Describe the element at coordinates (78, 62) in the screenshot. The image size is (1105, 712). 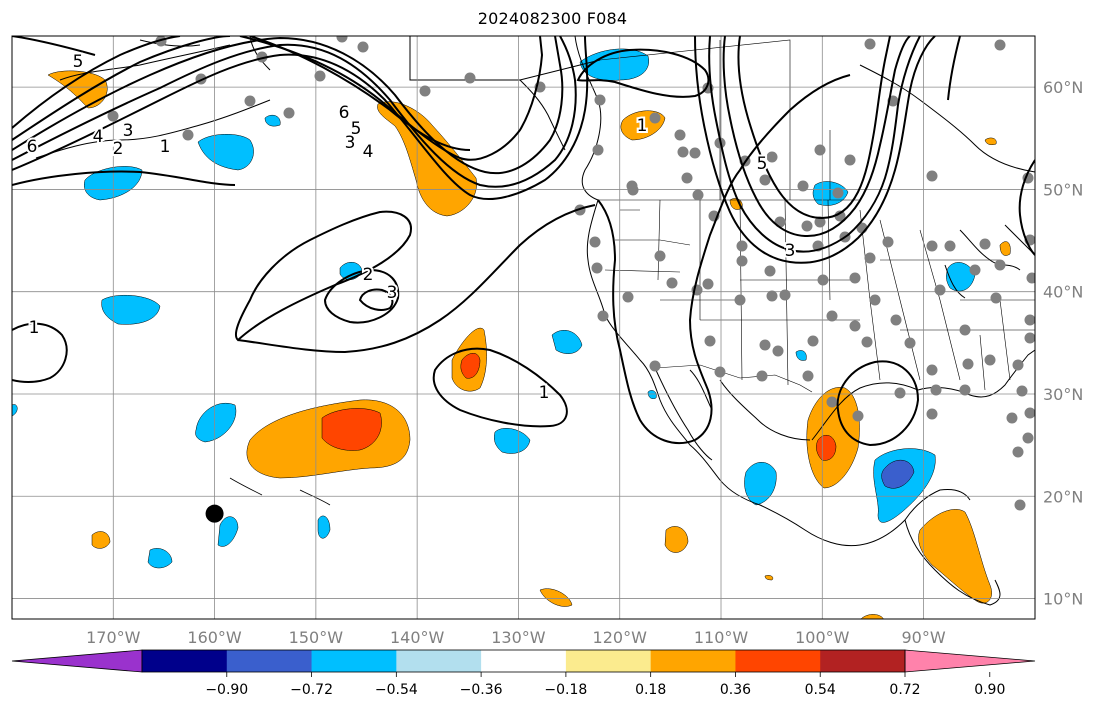
I see `contour-label: 5` at that location.